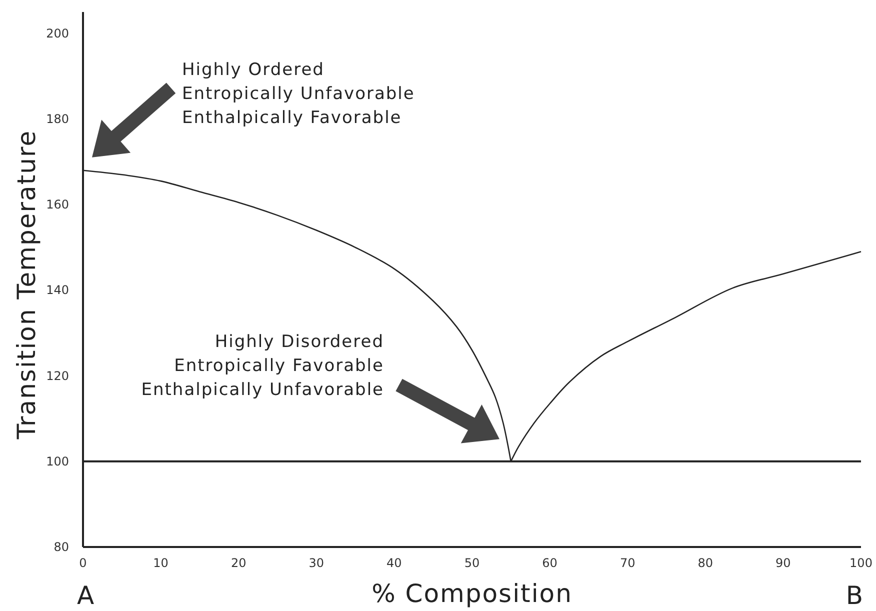 This screenshot has width=876, height=611. I want to click on y-tick-label: 180, so click(57, 119).